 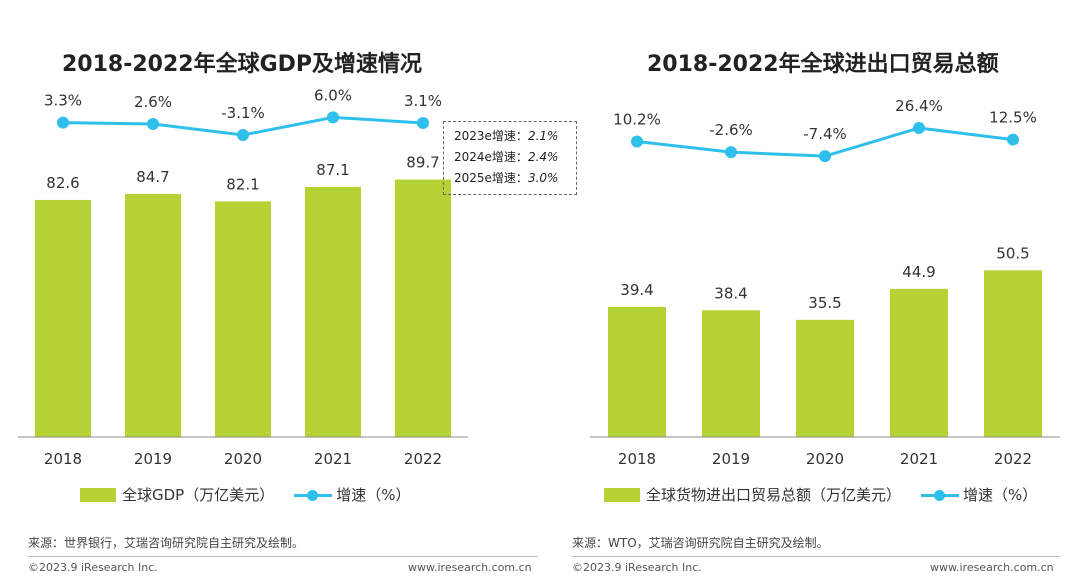 I want to click on forecast-box: 2023e增速：2.1% 2024e增速：2.4% 2025e增速：3.0%, so click(x=510, y=158).